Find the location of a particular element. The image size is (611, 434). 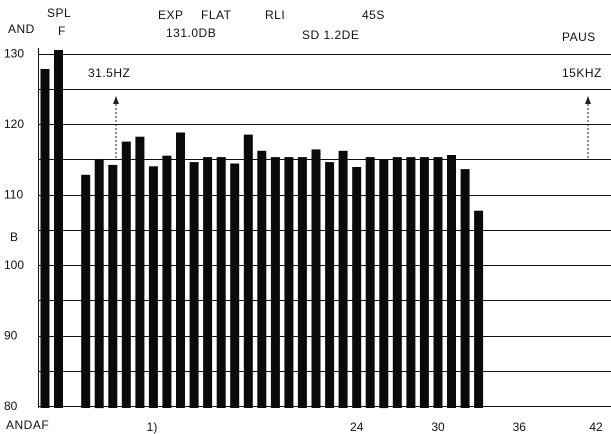

and-label: AND is located at coordinates (21, 29).